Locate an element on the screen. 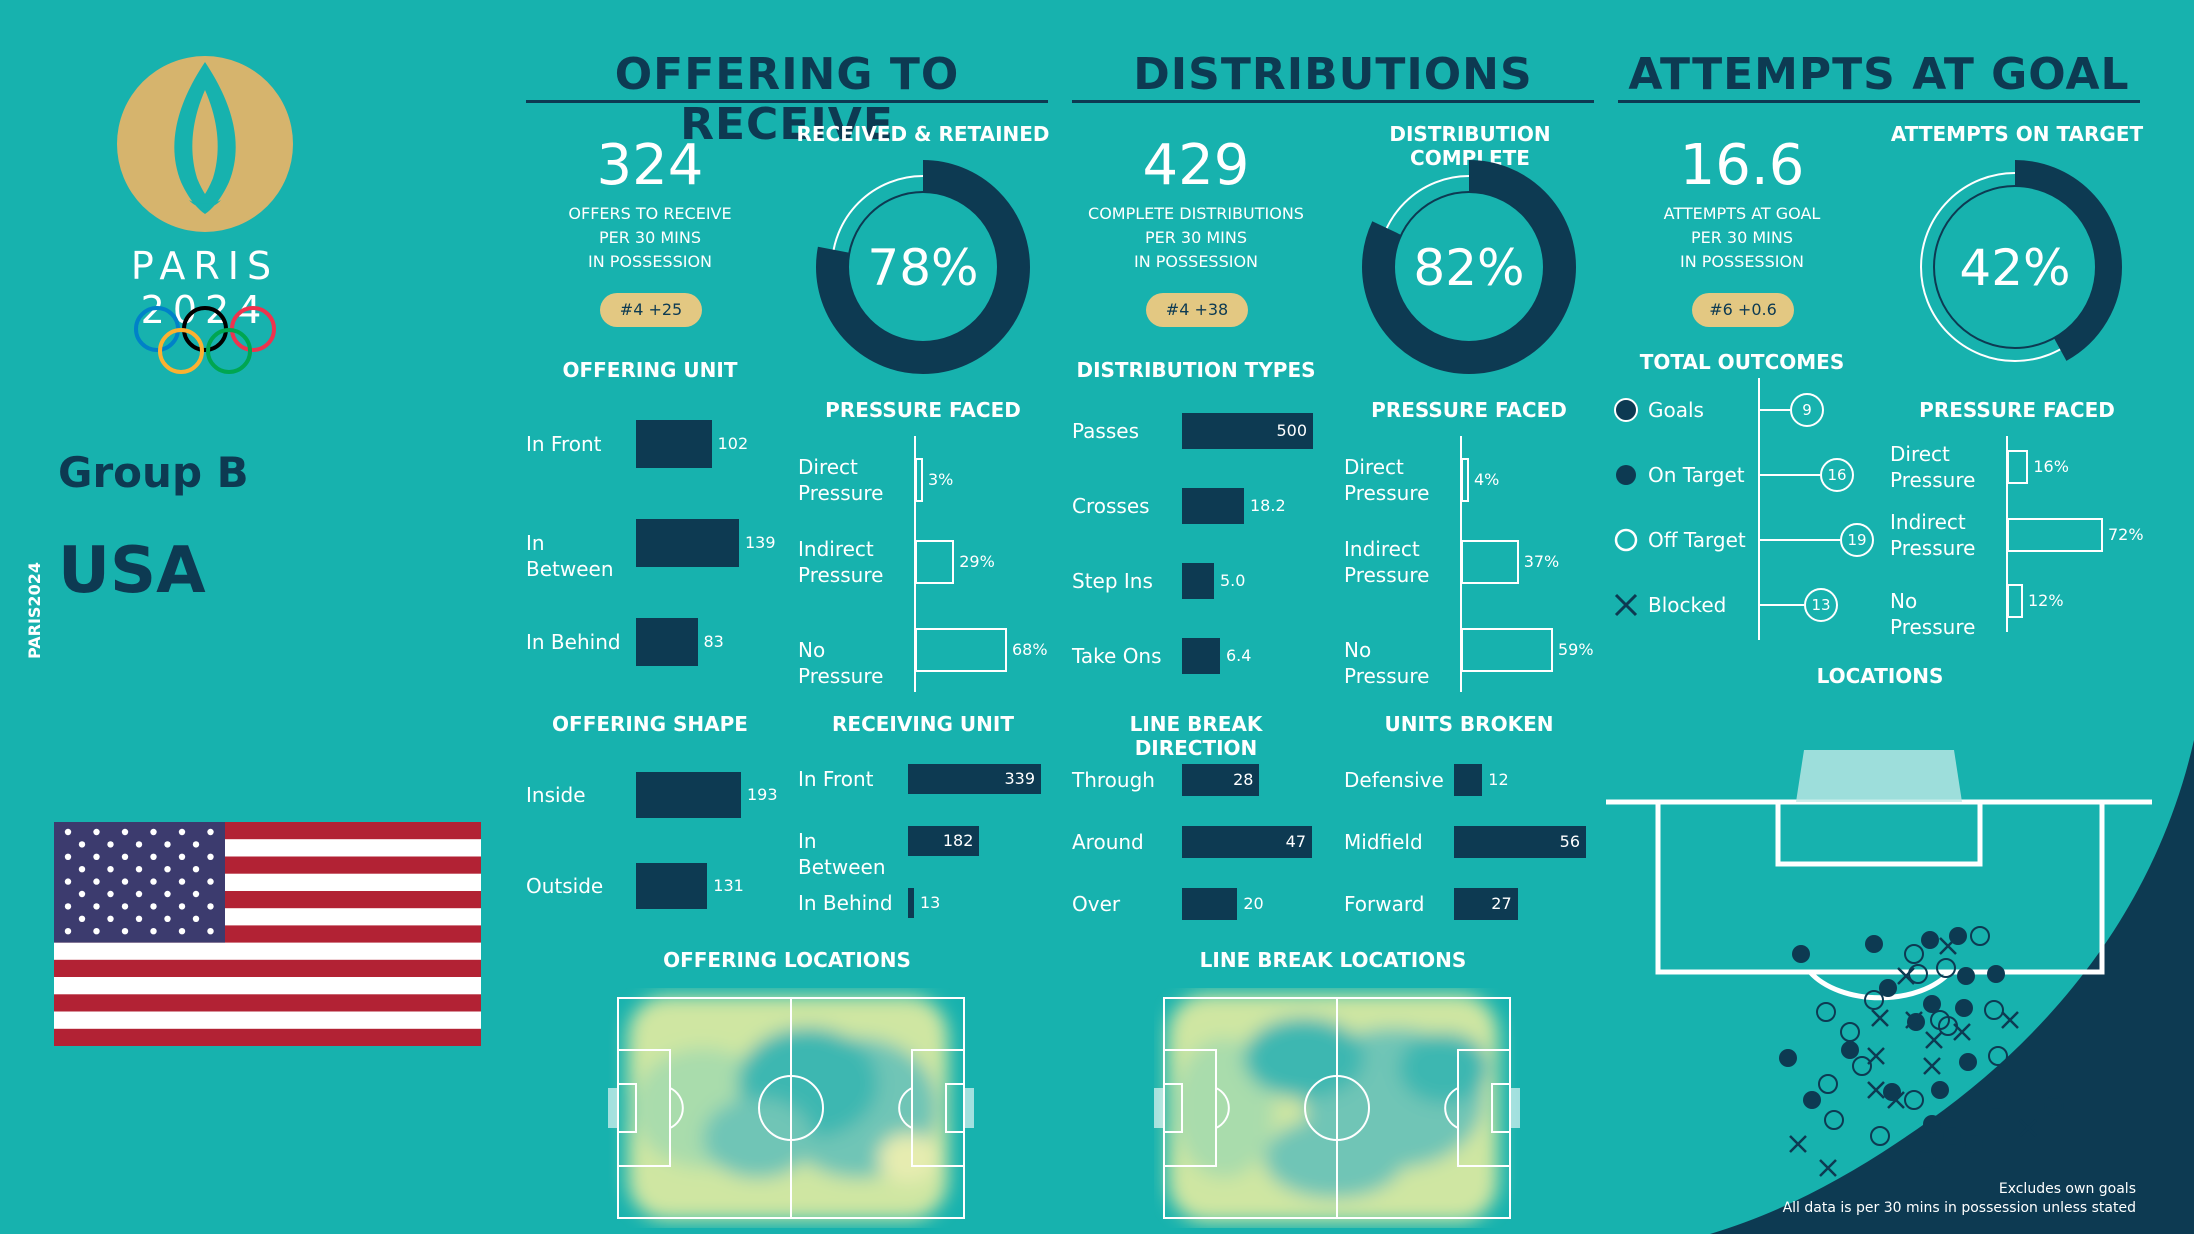 Image resolution: width=2194 pixels, height=1234 pixels. offering-locations-heatmap is located at coordinates (791, 1108).